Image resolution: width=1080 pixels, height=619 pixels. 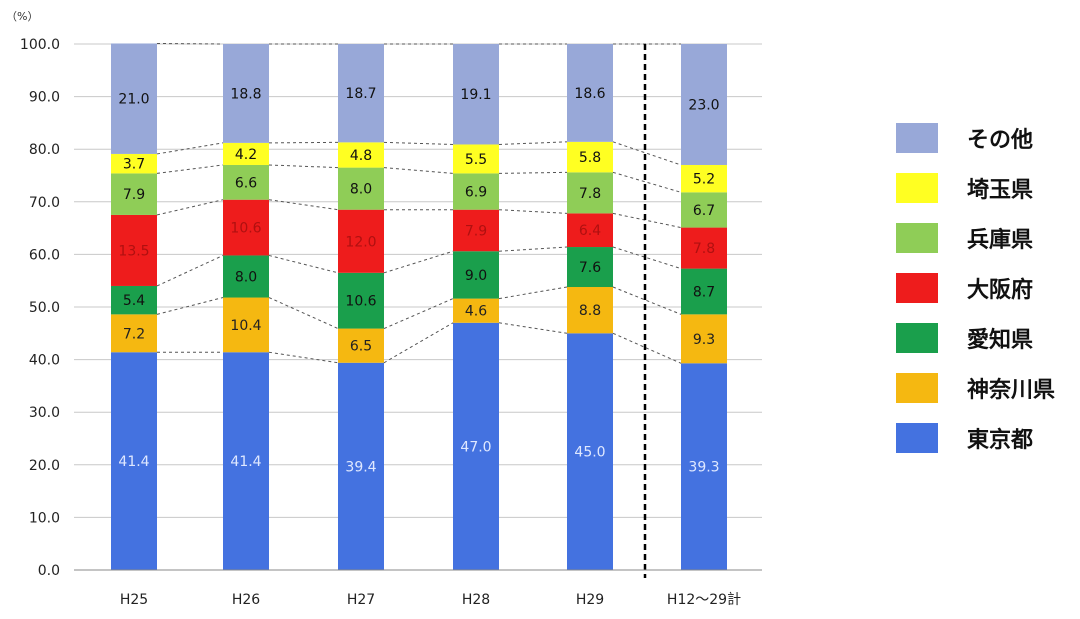 What do you see at coordinates (44, 518) in the screenshot?
I see `y-tick-label: 10.0` at bounding box center [44, 518].